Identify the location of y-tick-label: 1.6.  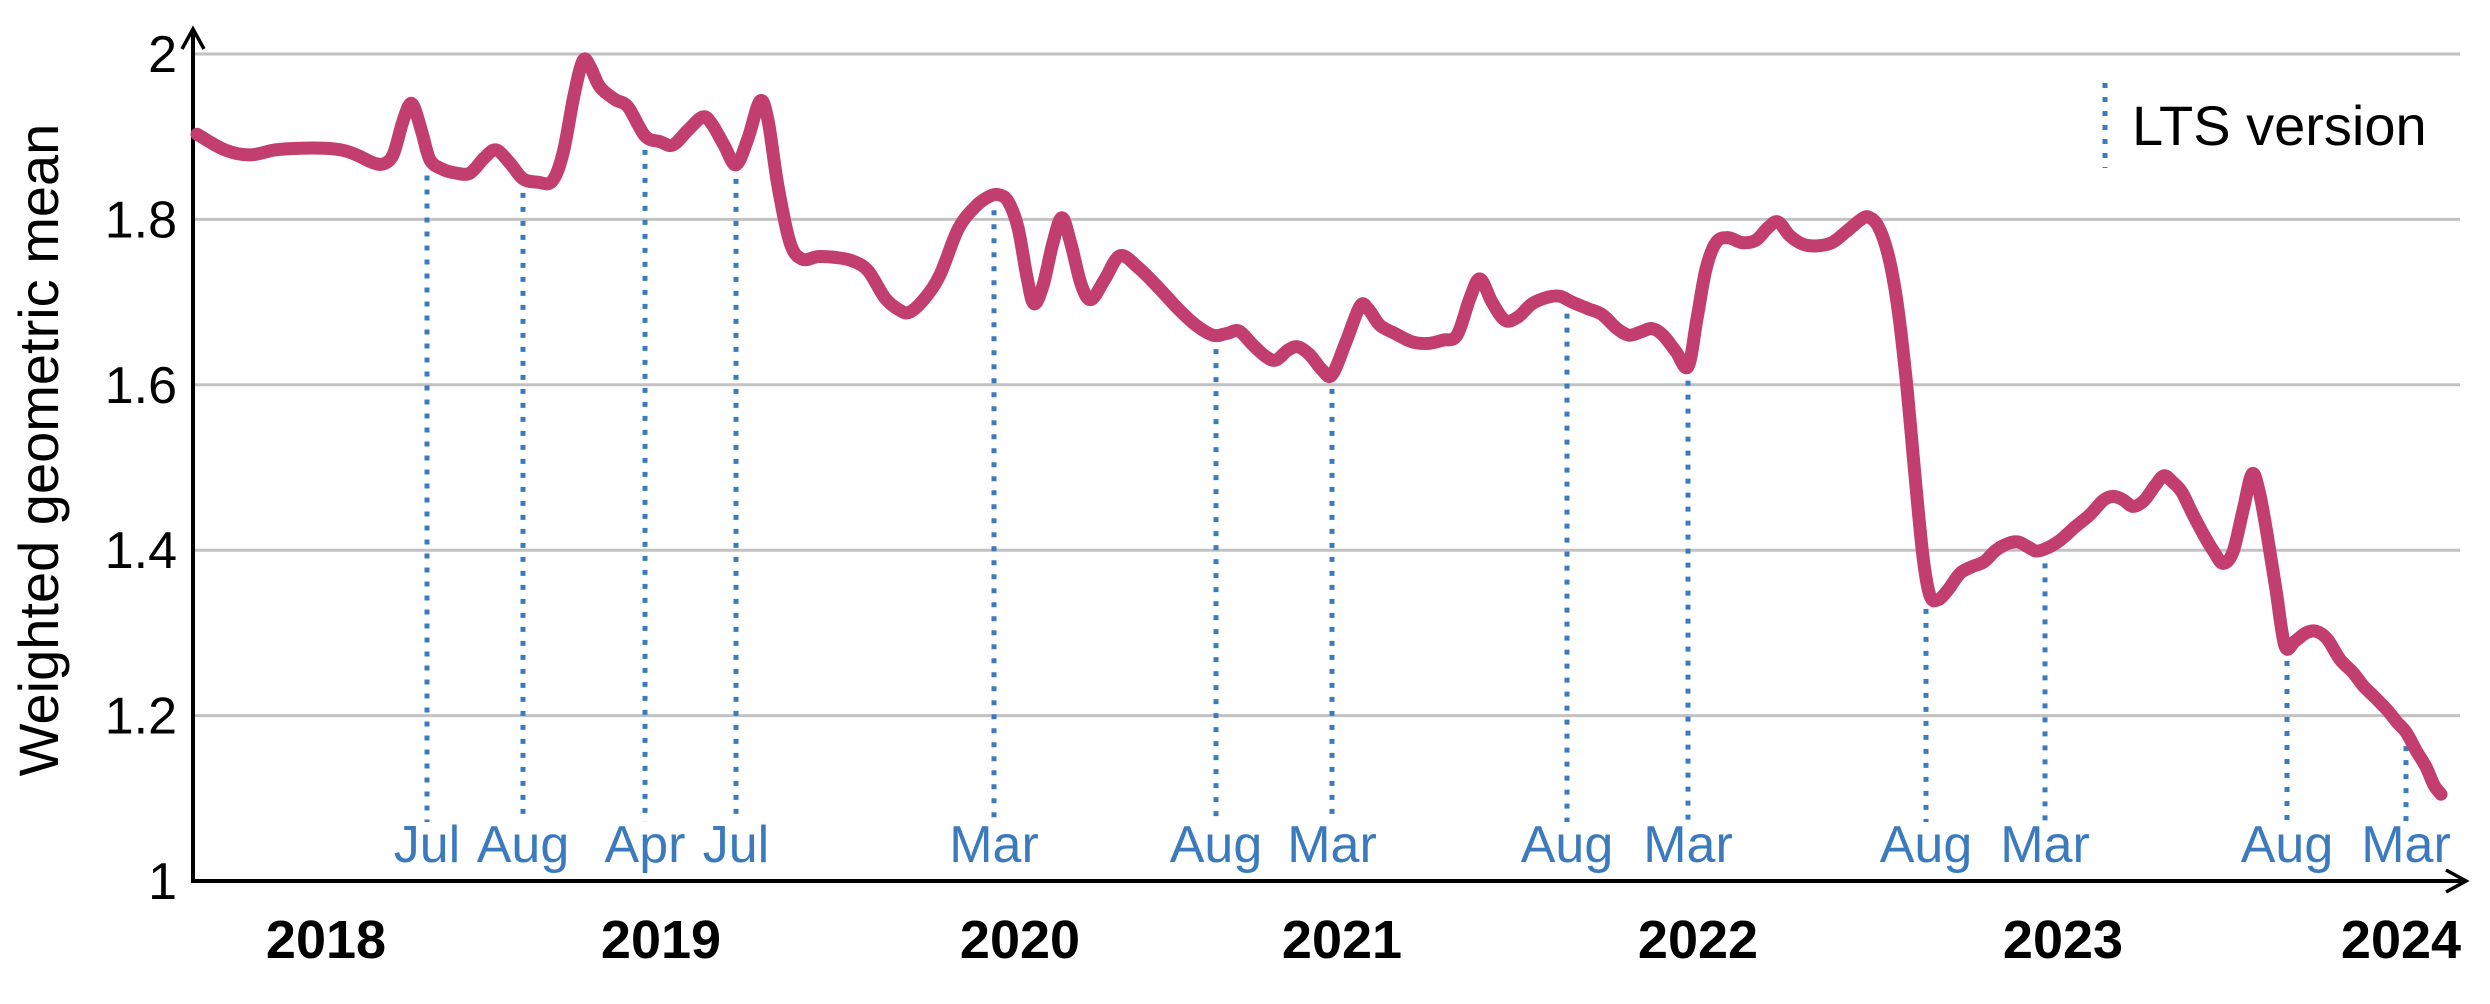
(141, 386).